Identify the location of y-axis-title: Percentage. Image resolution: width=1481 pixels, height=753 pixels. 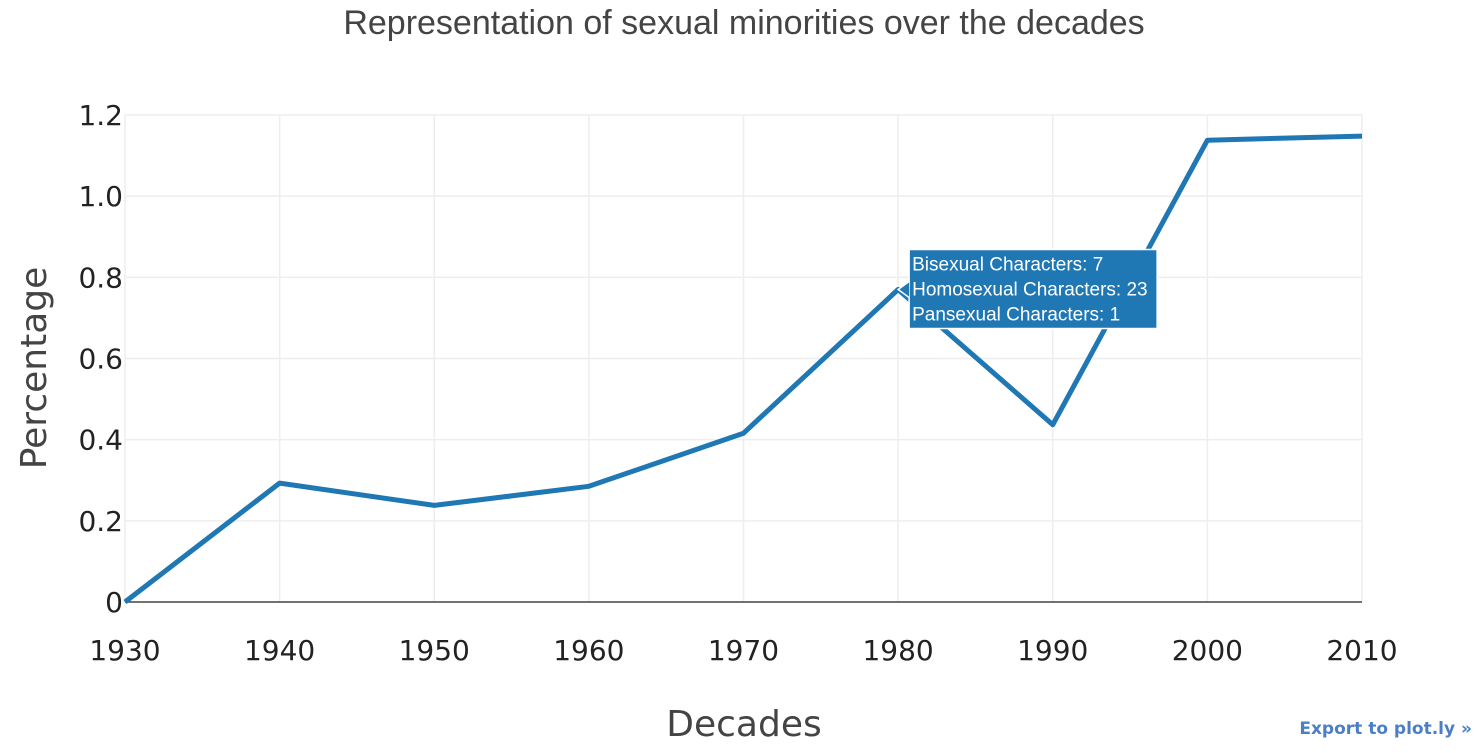
(34, 368).